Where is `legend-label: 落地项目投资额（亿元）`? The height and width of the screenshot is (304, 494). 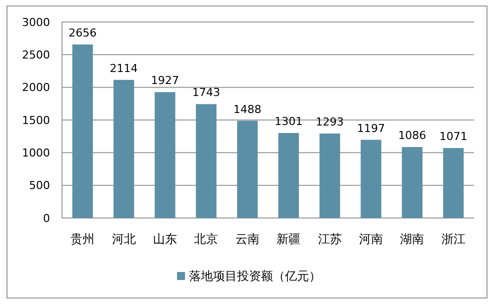
legend-label: 落地项目投资额（亿元） is located at coordinates (255, 276).